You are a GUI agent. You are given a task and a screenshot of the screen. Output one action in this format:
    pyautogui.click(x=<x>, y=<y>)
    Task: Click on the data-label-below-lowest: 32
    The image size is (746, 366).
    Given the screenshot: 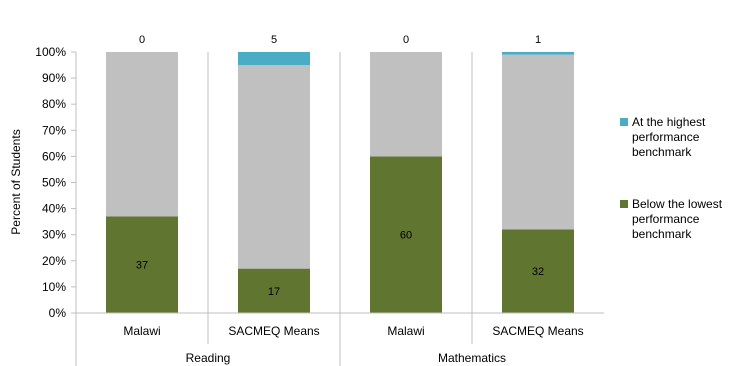 What is the action you would take?
    pyautogui.click(x=538, y=272)
    